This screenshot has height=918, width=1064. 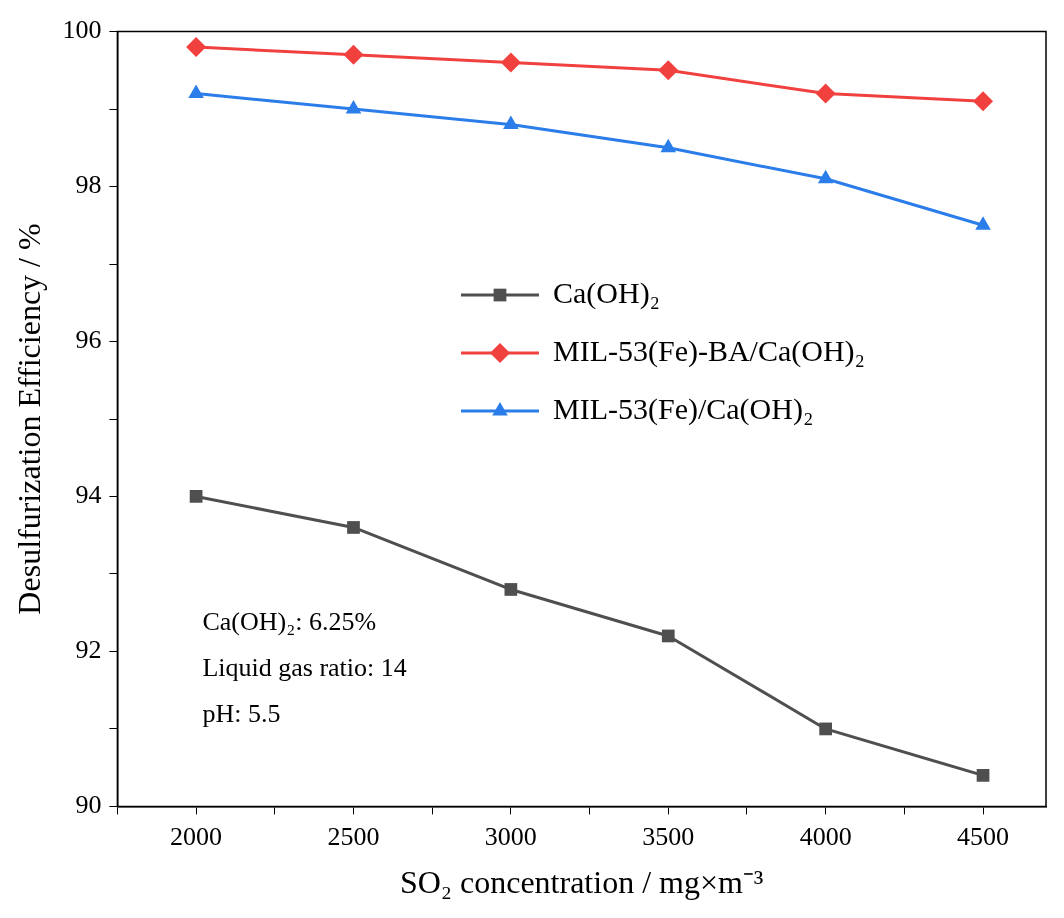 I want to click on annotation: Liquid gas ratio: 14, so click(x=304, y=668).